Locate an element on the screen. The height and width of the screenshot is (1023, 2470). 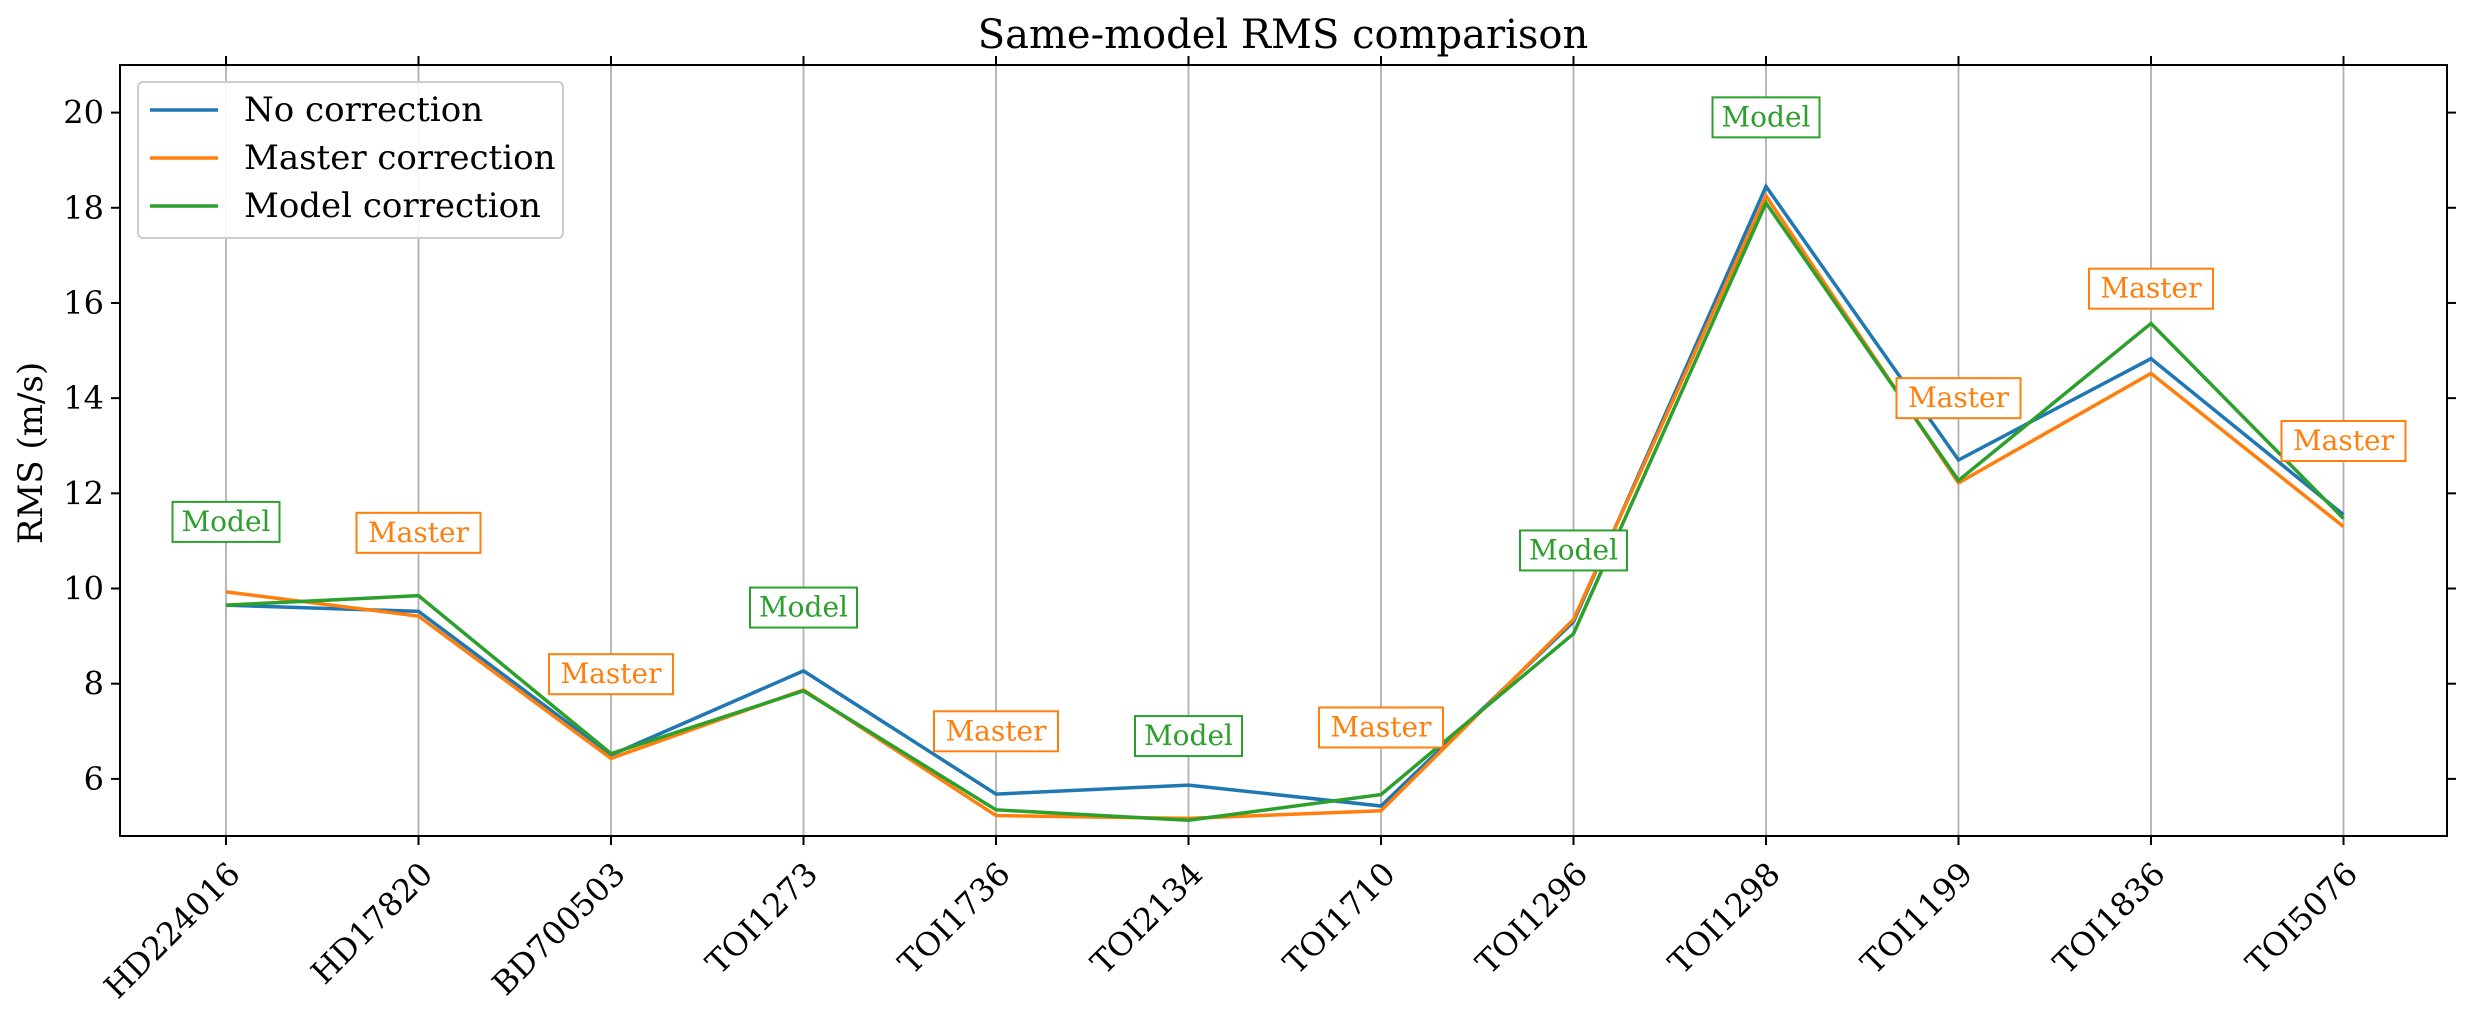
legend-entry: No correction is located at coordinates (363, 110).